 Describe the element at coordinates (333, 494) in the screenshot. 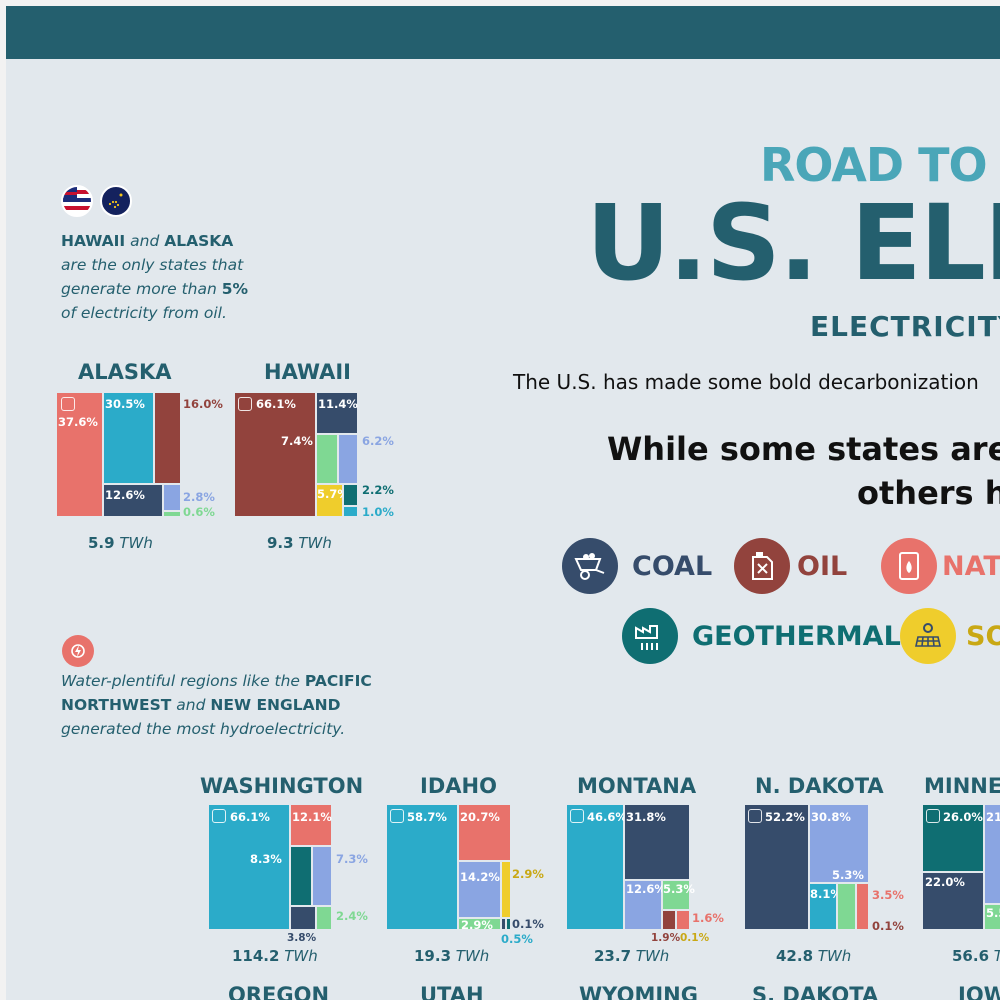

I see `pct-label: 5.7%` at that location.